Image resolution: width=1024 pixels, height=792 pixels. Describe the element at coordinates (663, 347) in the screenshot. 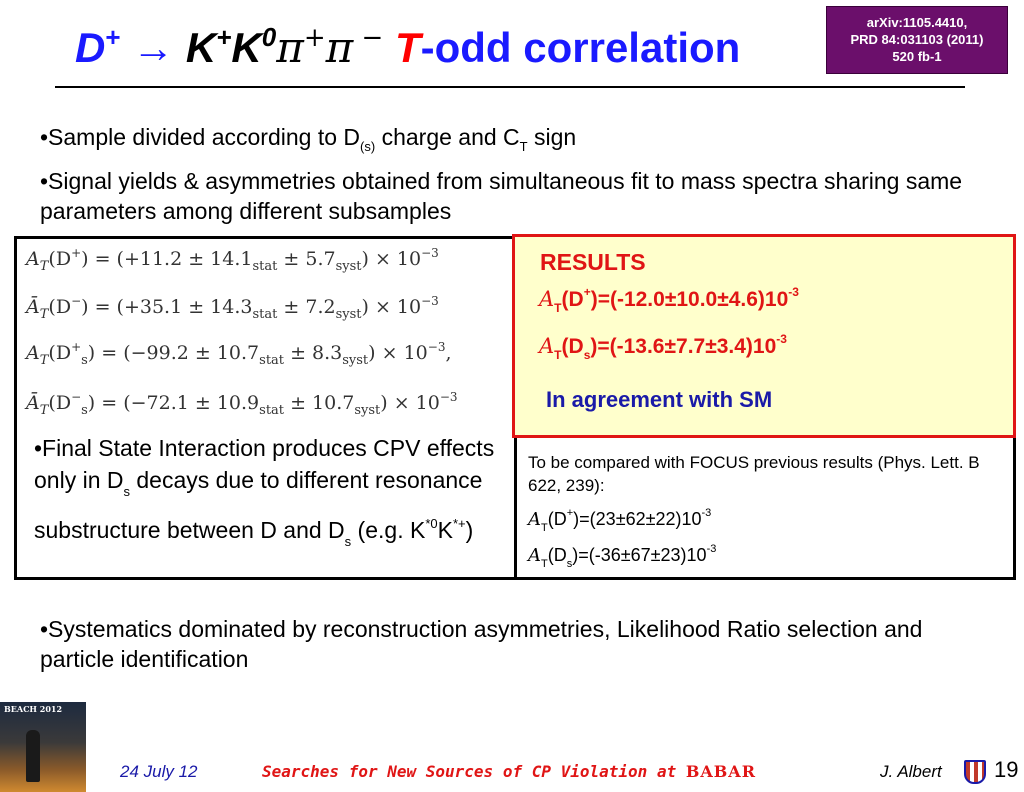

I see `result-ds: AT(Ds)=(-13.6±7.7±3.4)10-3` at that location.